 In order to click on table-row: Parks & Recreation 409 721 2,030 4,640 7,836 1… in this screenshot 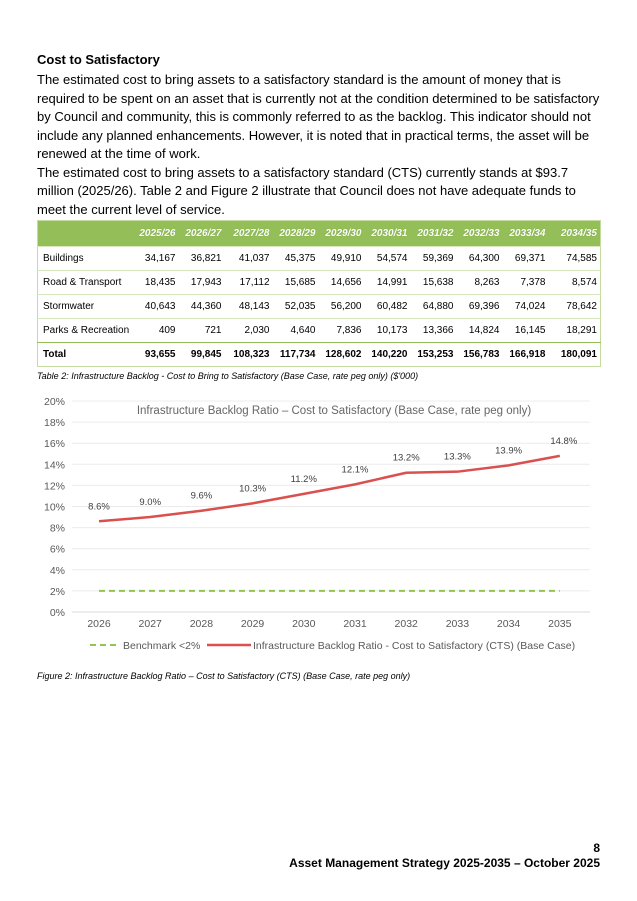, I will do `click(319, 330)`.